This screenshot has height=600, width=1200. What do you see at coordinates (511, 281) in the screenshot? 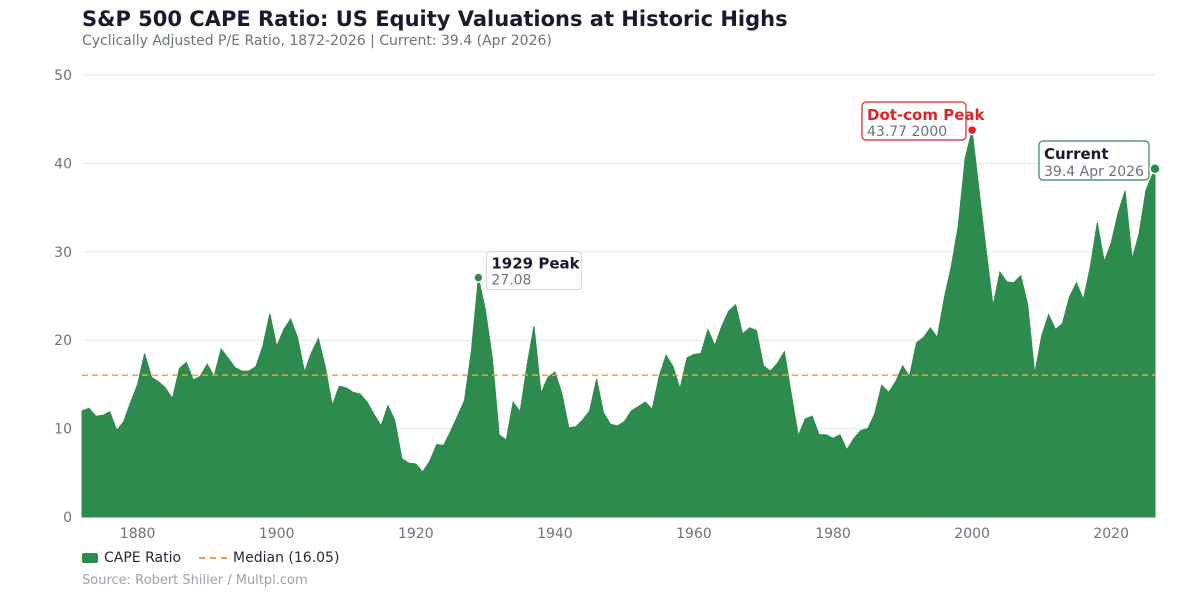
I see `peak-1929-value: 27.08` at bounding box center [511, 281].